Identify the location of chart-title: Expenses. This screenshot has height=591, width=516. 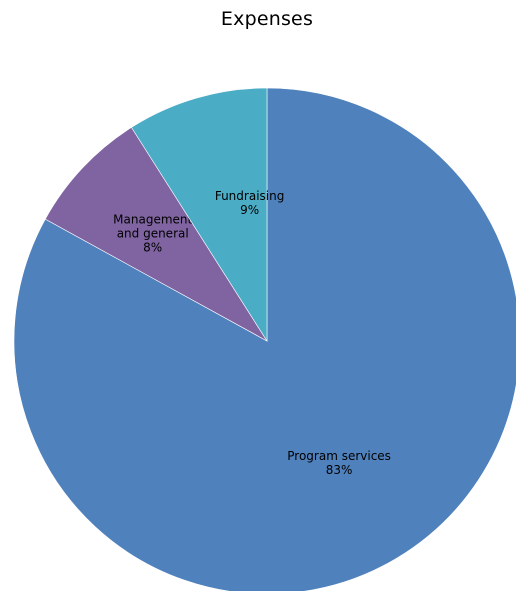
(267, 19).